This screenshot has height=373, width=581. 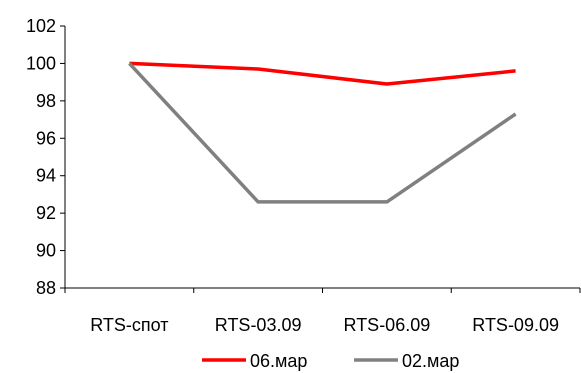 What do you see at coordinates (278, 361) in the screenshot?
I see `legend-label: 06.мар` at bounding box center [278, 361].